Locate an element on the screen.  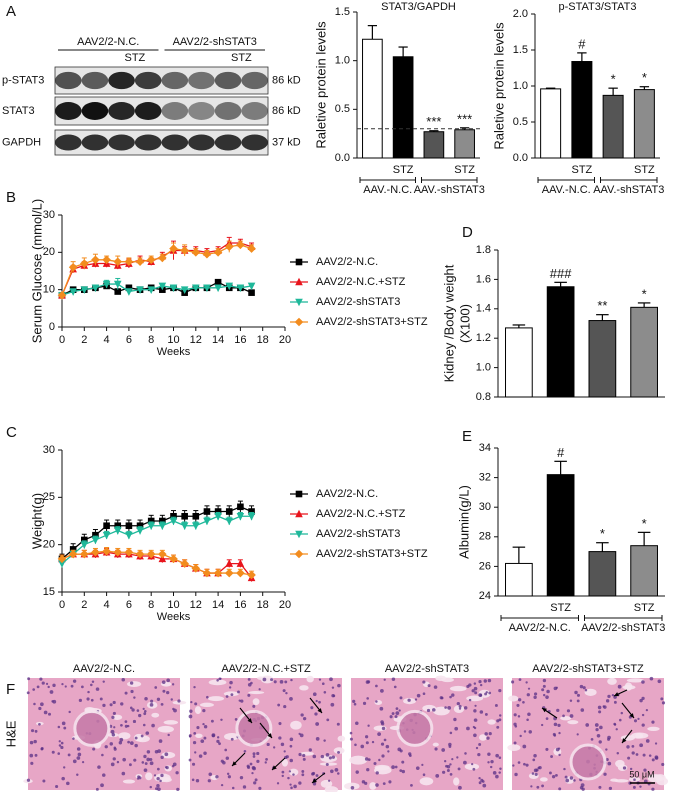
y-tick-label: 1.6 is located at coordinates (483, 279).